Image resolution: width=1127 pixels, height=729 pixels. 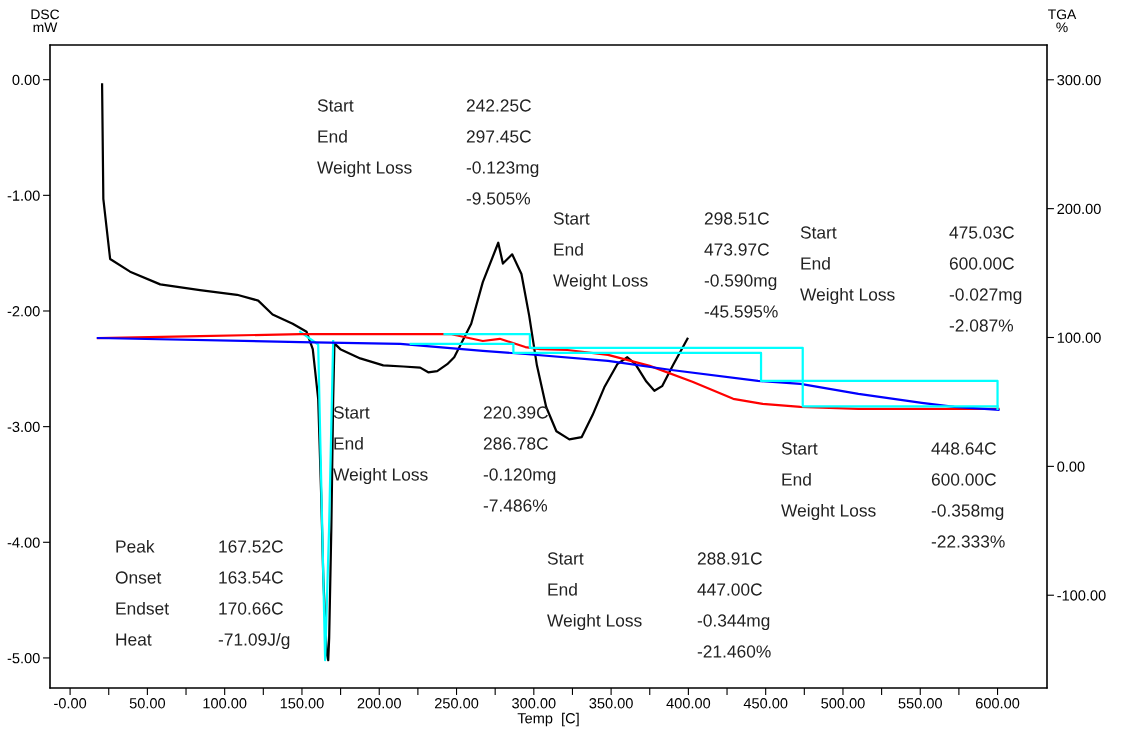 I want to click on y-tick-label: -5.00, so click(x=23, y=658).